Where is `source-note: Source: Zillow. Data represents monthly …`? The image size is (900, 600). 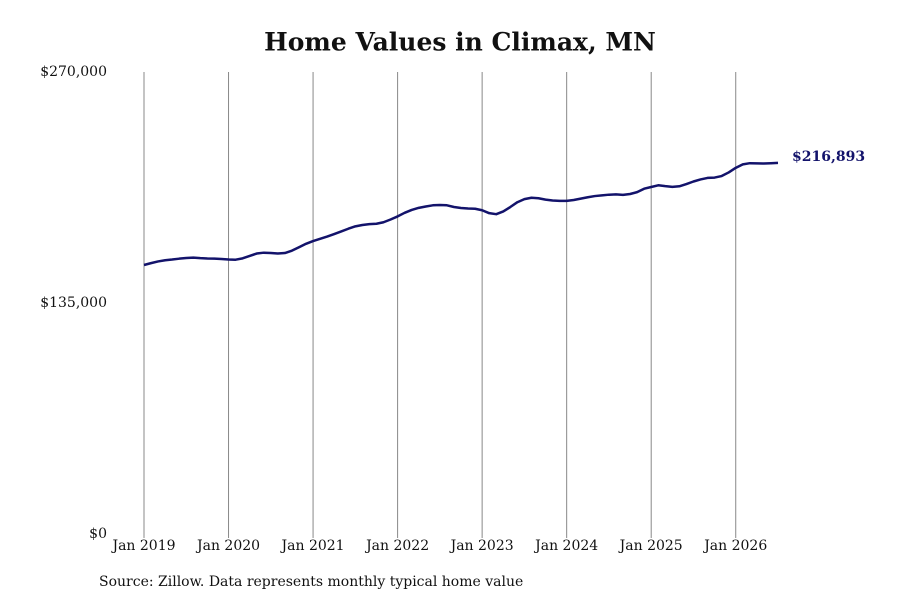
source-note: Source: Zillow. Data represents monthly … is located at coordinates (311, 582).